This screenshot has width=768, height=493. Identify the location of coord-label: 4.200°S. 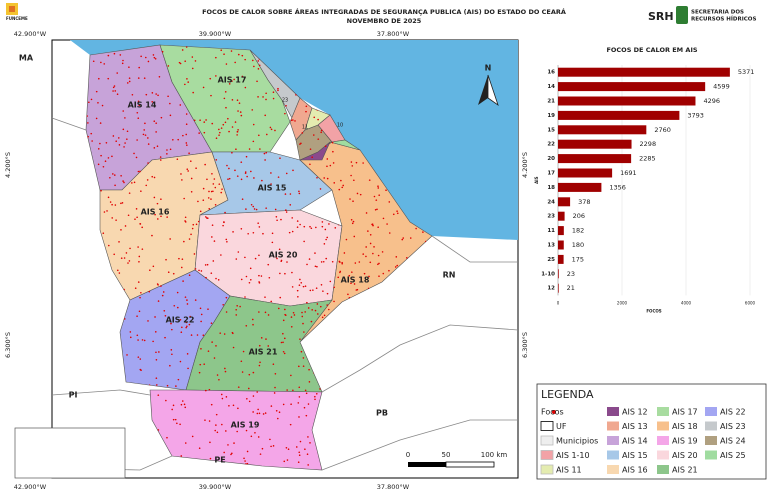
(8, 165).